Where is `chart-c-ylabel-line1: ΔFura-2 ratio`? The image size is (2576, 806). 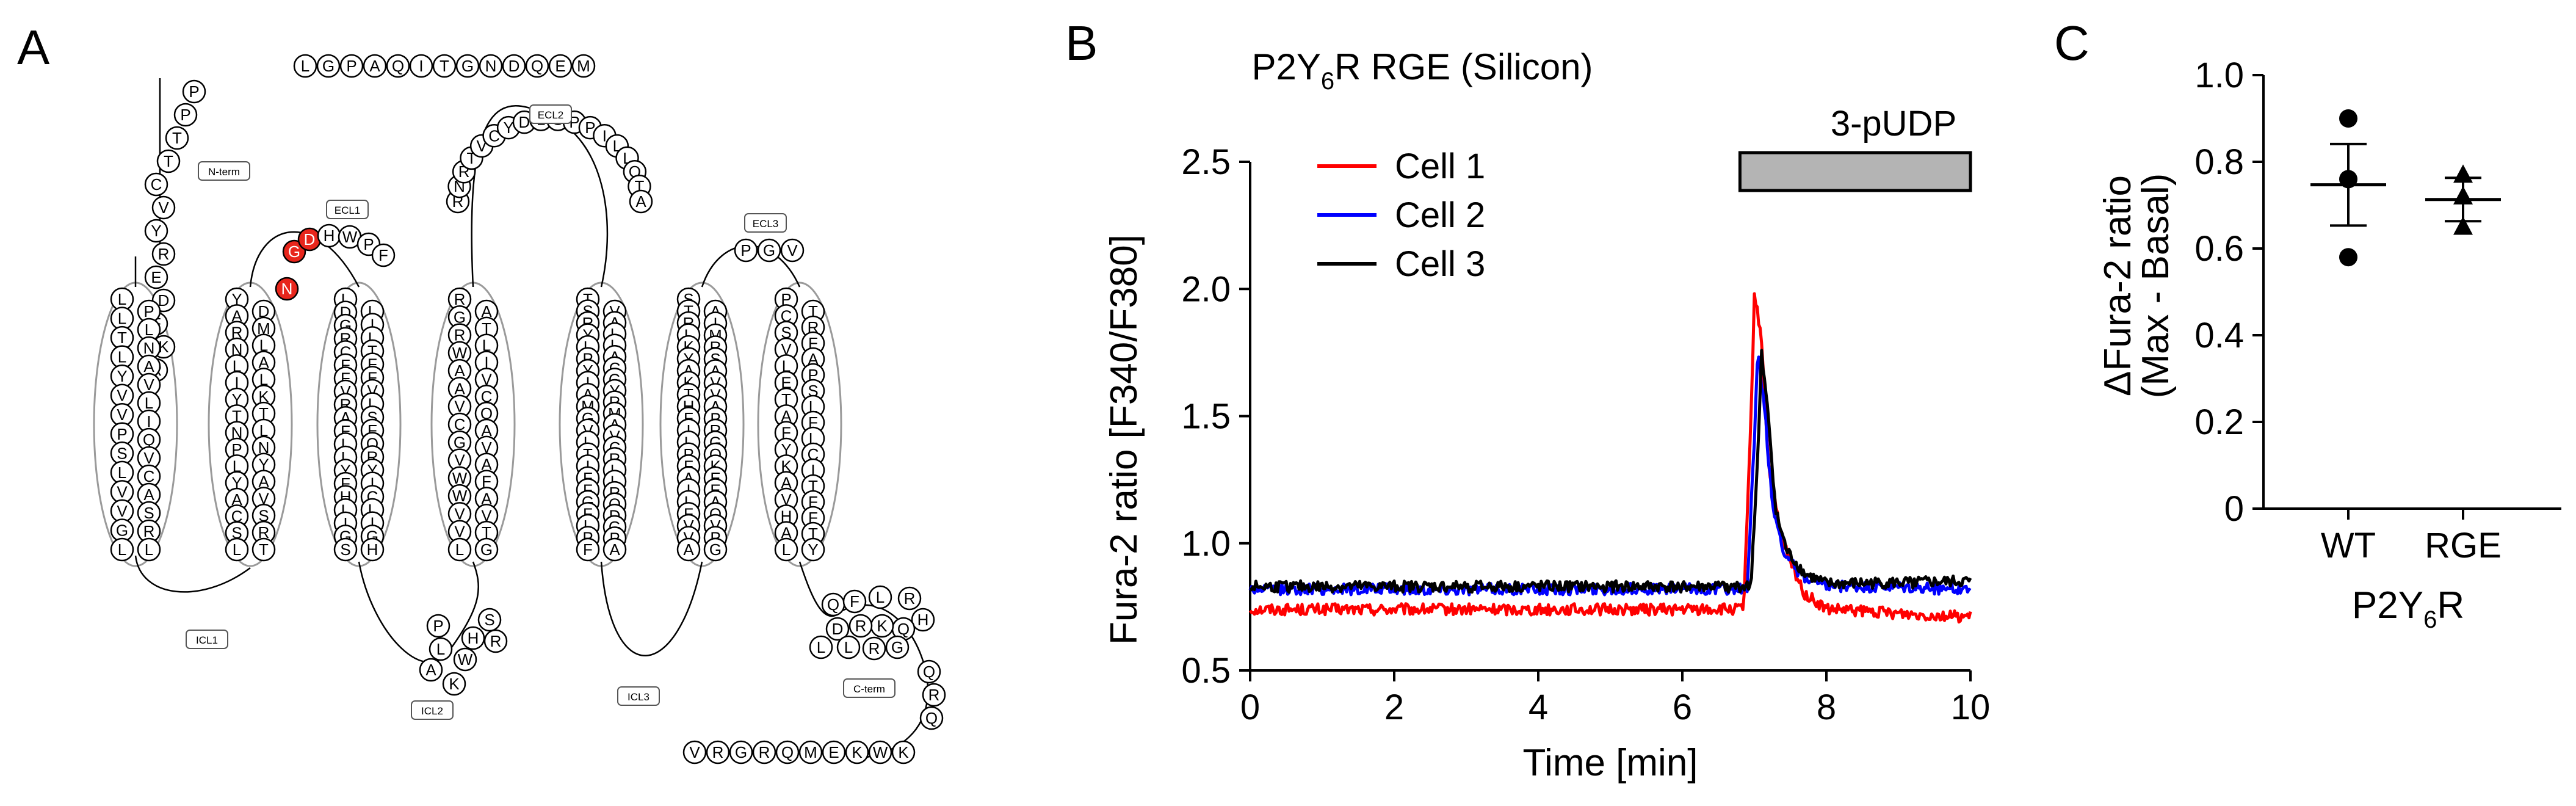 chart-c-ylabel-line1: ΔFura-2 ratio is located at coordinates (2118, 285).